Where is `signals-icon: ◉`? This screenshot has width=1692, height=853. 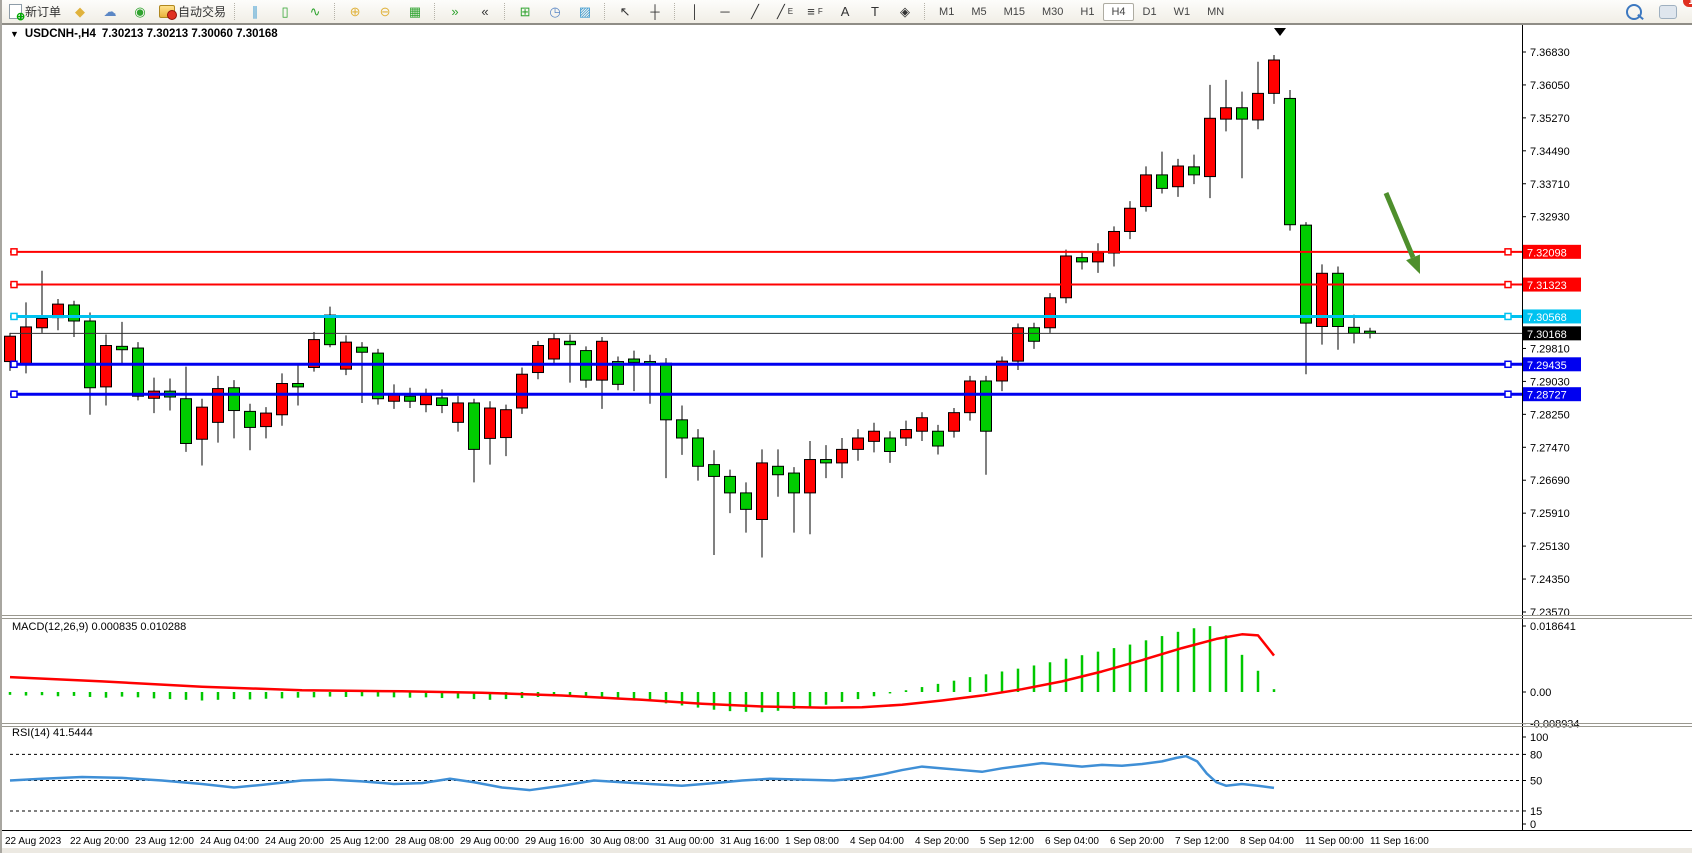
signals-icon: ◉ is located at coordinates (140, 11).